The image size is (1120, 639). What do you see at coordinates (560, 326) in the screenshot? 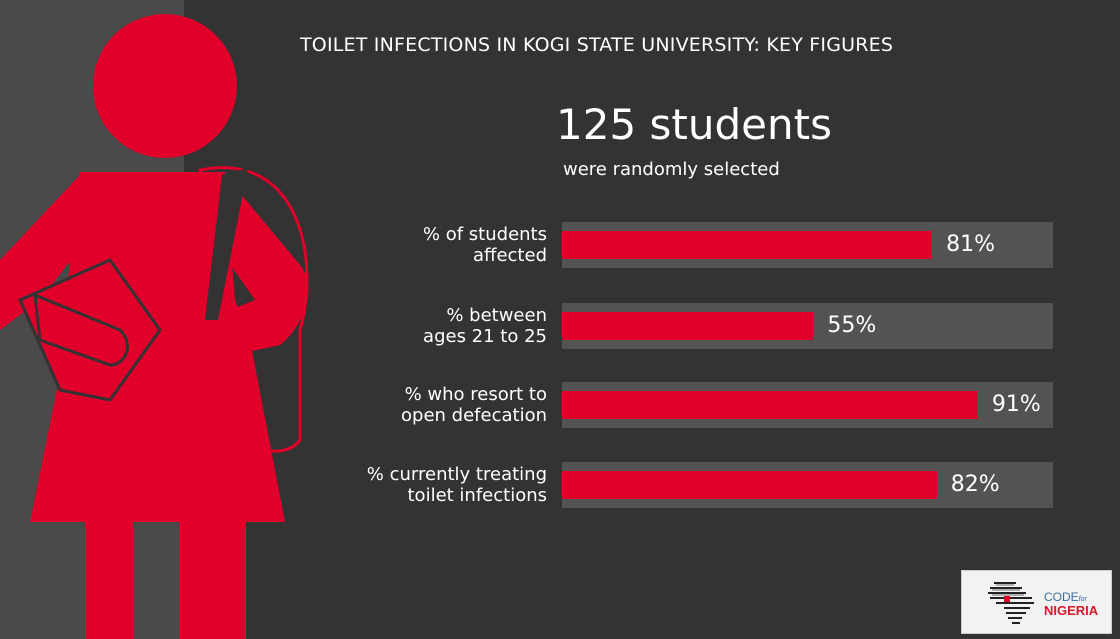
I see `bar-row: % between ages 21 to 25 55%` at bounding box center [560, 326].